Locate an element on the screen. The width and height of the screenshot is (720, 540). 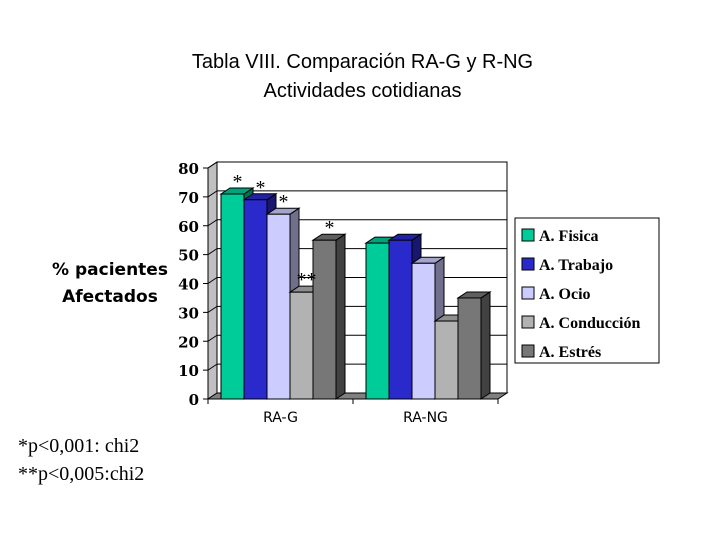
legend-label-a-ocio: A. Ocio is located at coordinates (565, 294).